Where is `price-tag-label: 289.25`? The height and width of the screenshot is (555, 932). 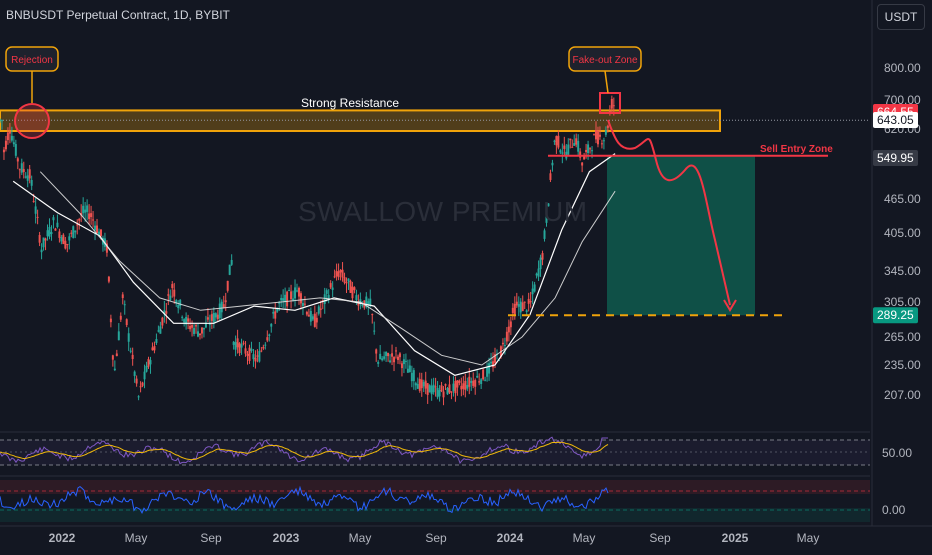
price-tag-label: 289.25 is located at coordinates (895, 315).